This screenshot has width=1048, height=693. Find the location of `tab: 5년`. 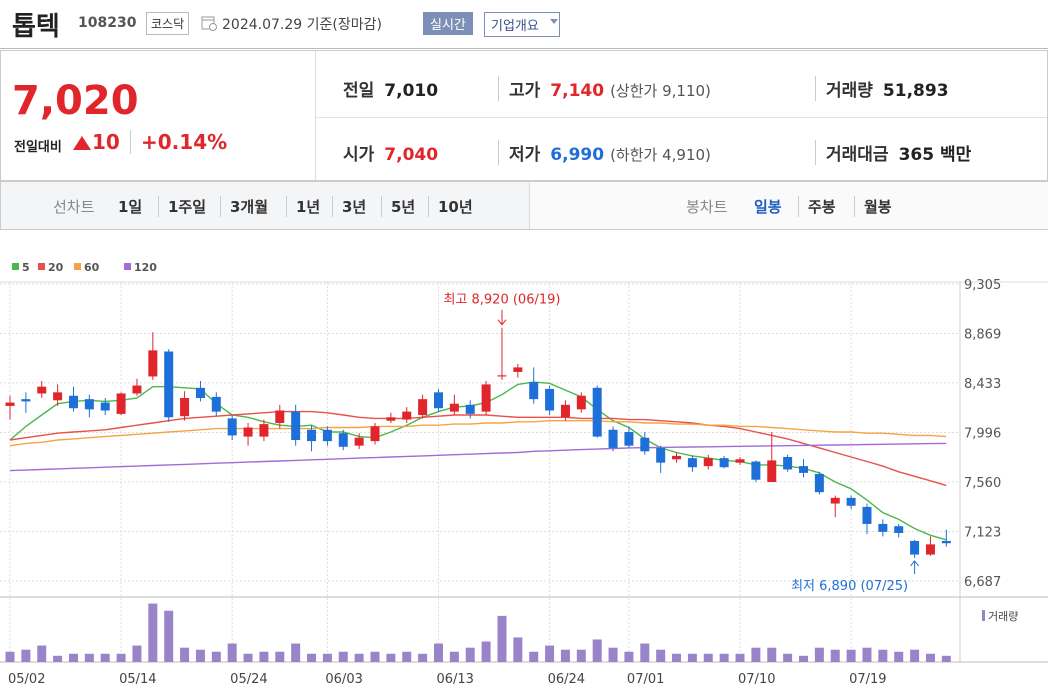

tab: 5년 is located at coordinates (398, 206).